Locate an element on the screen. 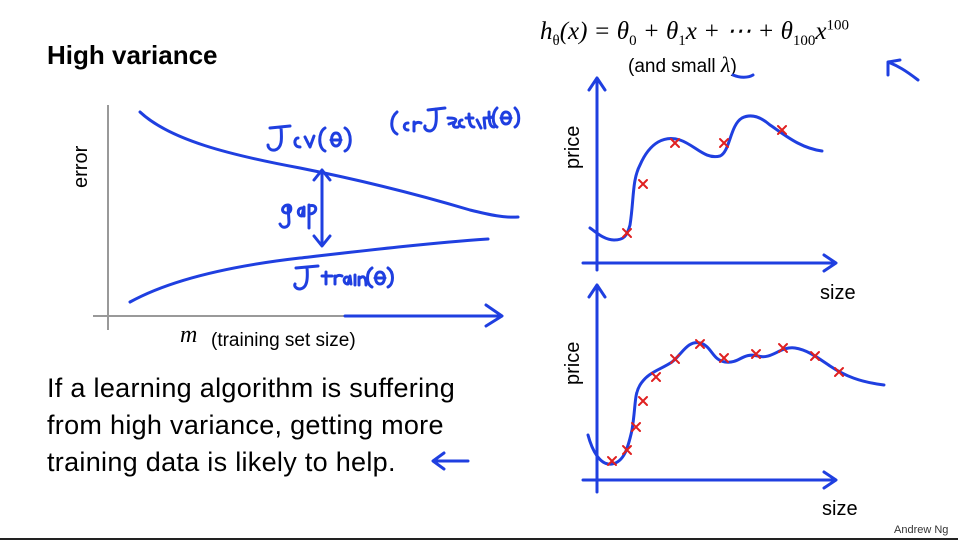 The width and height of the screenshot is (958, 540). jtest-handwriting is located at coordinates (455, 121).